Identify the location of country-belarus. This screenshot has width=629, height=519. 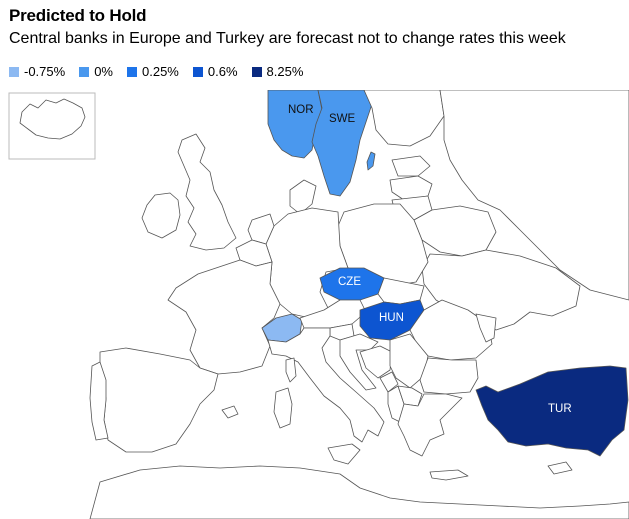
(455, 231).